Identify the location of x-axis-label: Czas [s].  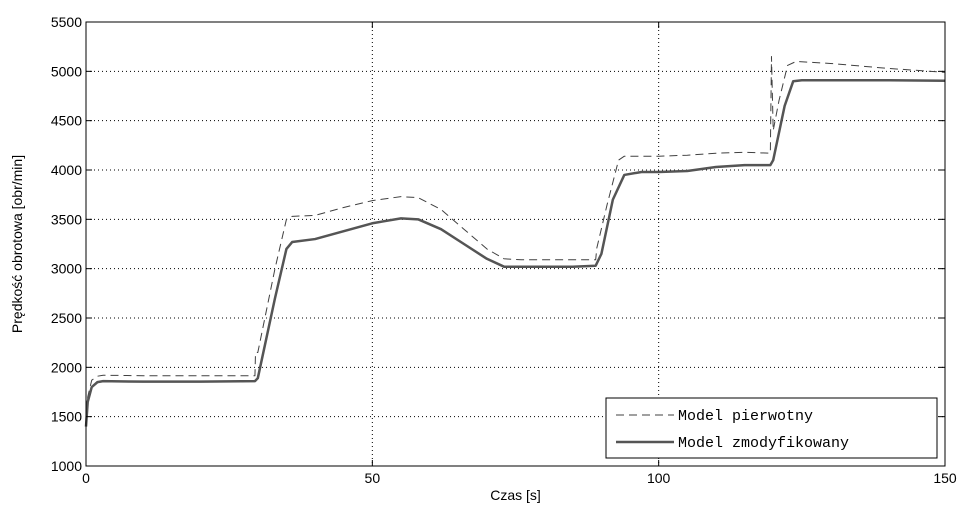
(515, 495).